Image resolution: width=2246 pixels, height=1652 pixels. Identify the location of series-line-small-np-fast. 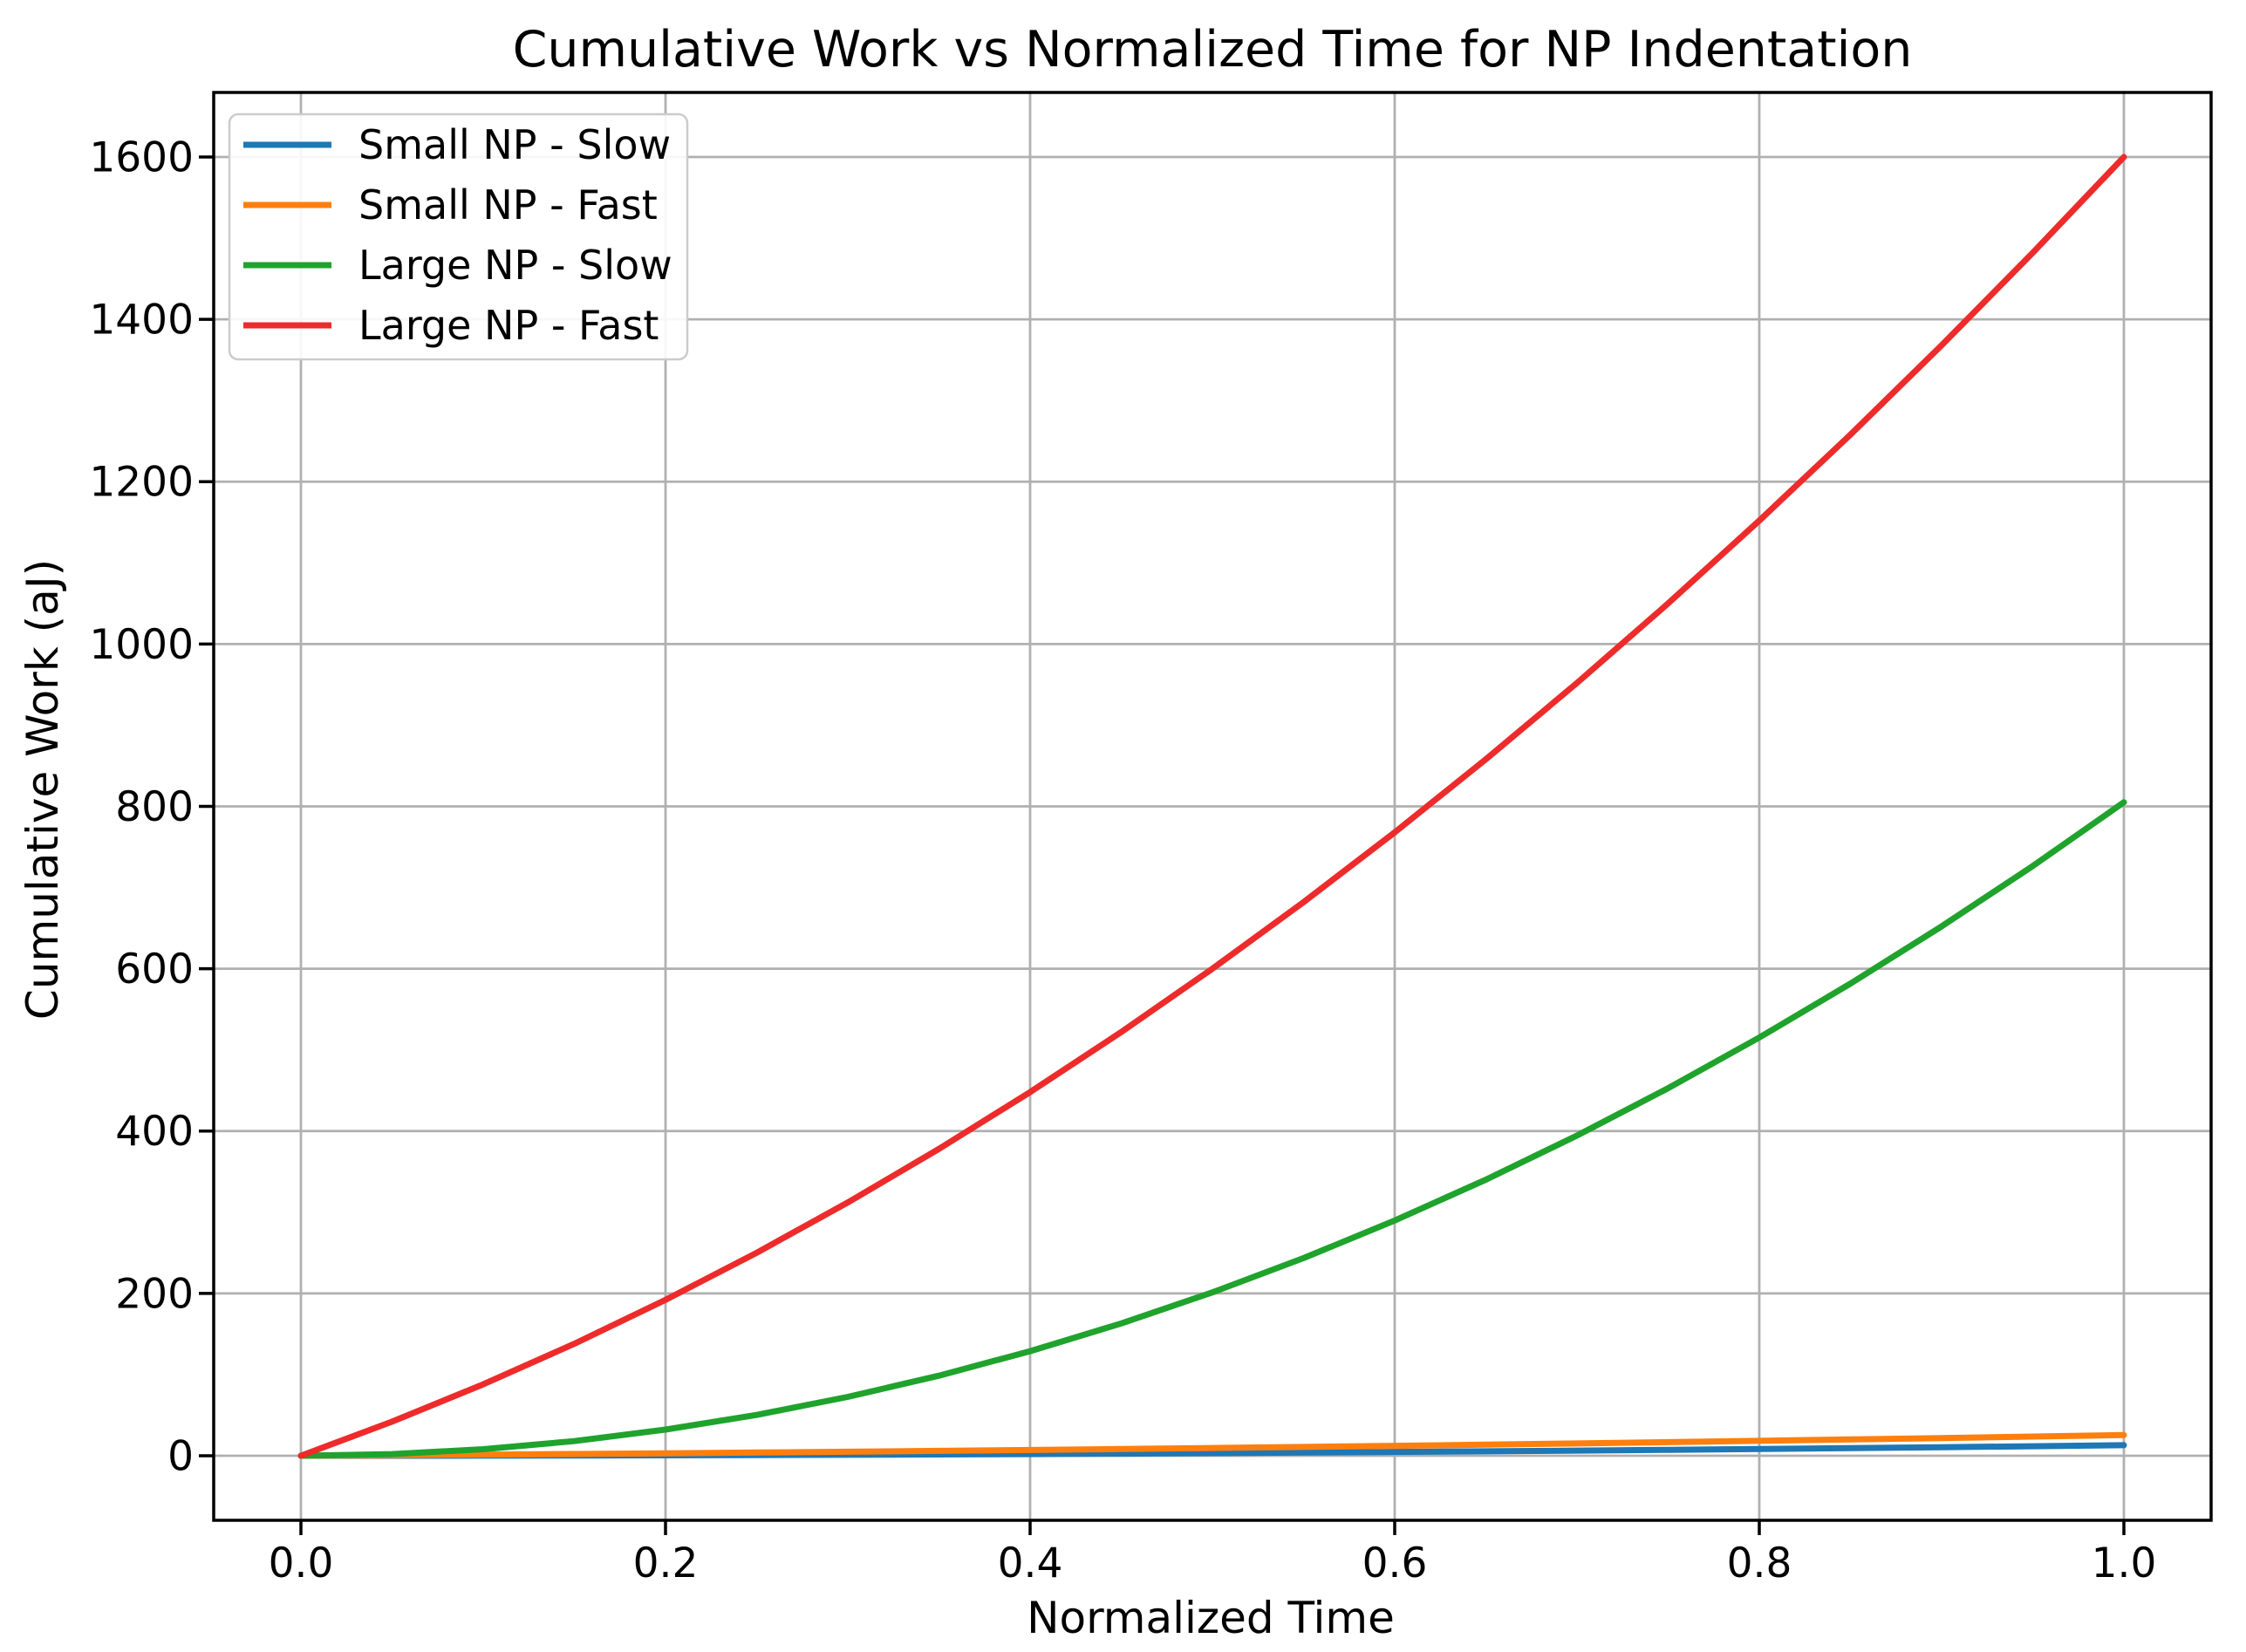
(1212, 1445).